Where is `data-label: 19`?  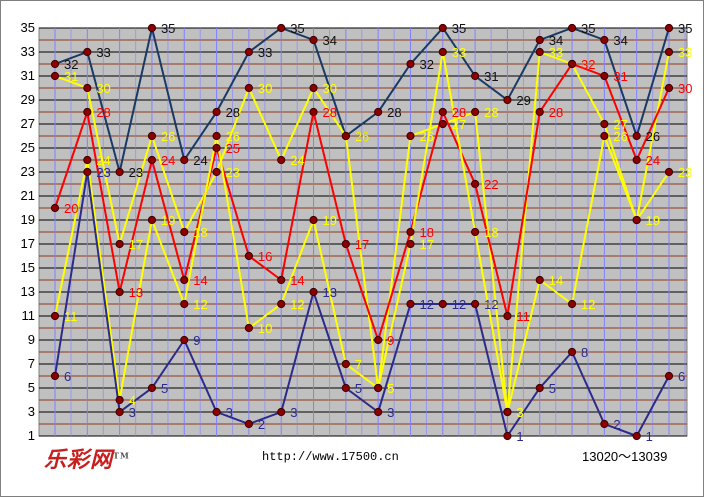
data-label: 19 is located at coordinates (330, 220).